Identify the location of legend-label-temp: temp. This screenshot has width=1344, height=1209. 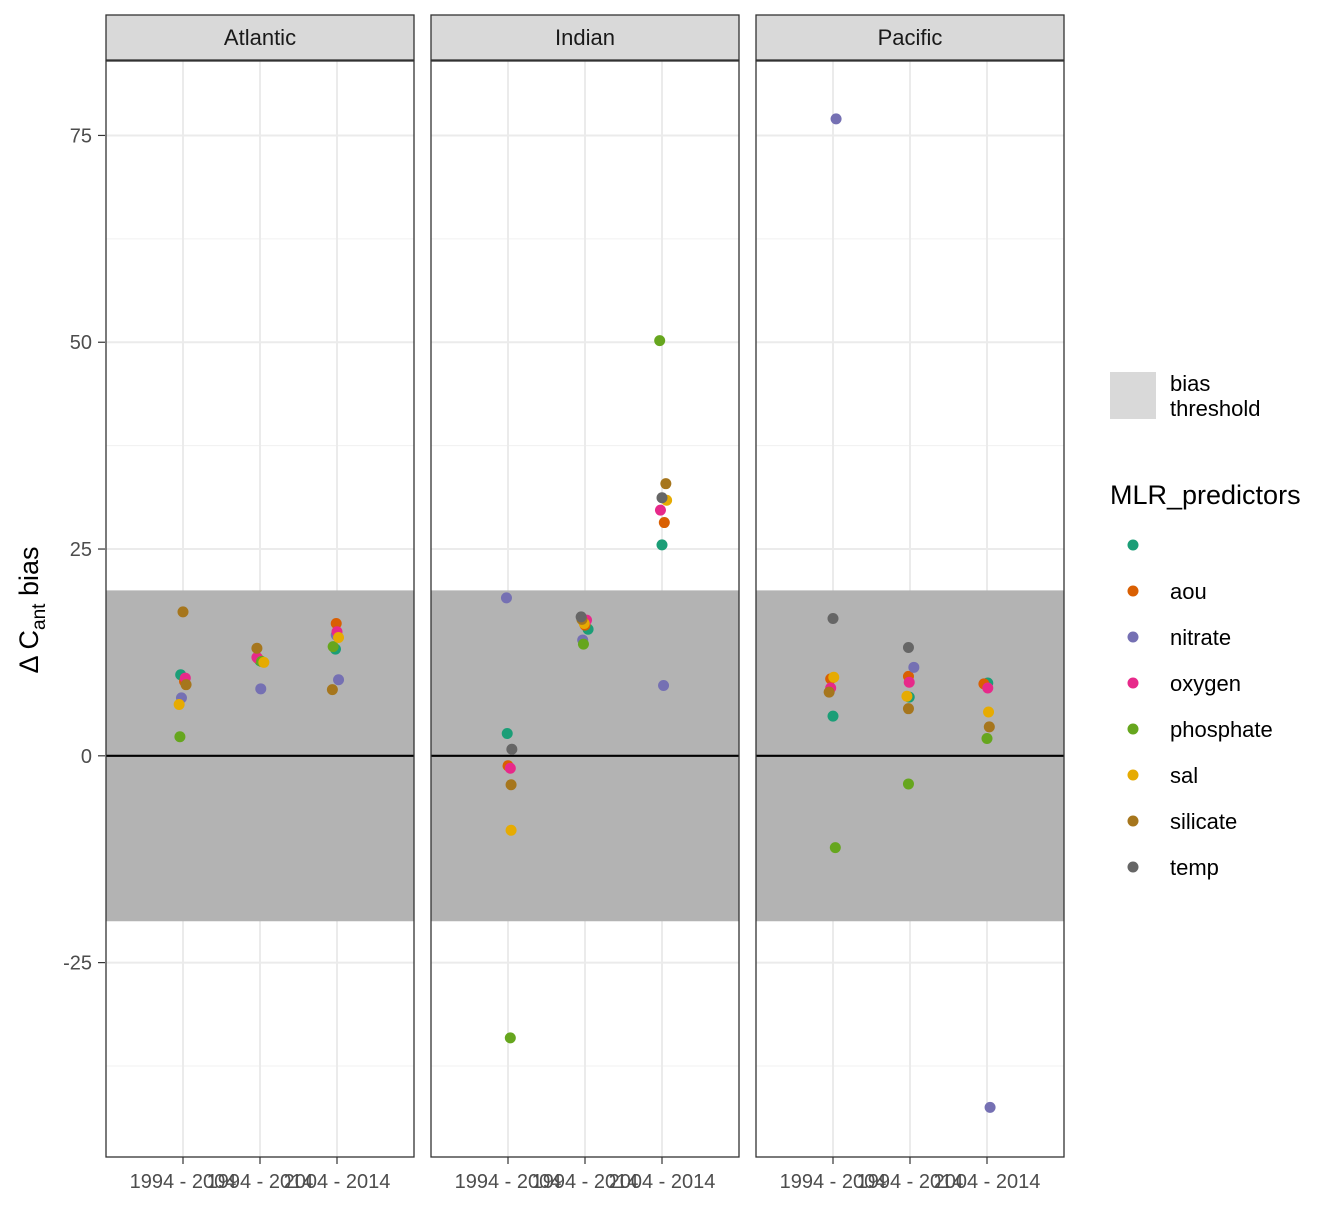
(1194, 867).